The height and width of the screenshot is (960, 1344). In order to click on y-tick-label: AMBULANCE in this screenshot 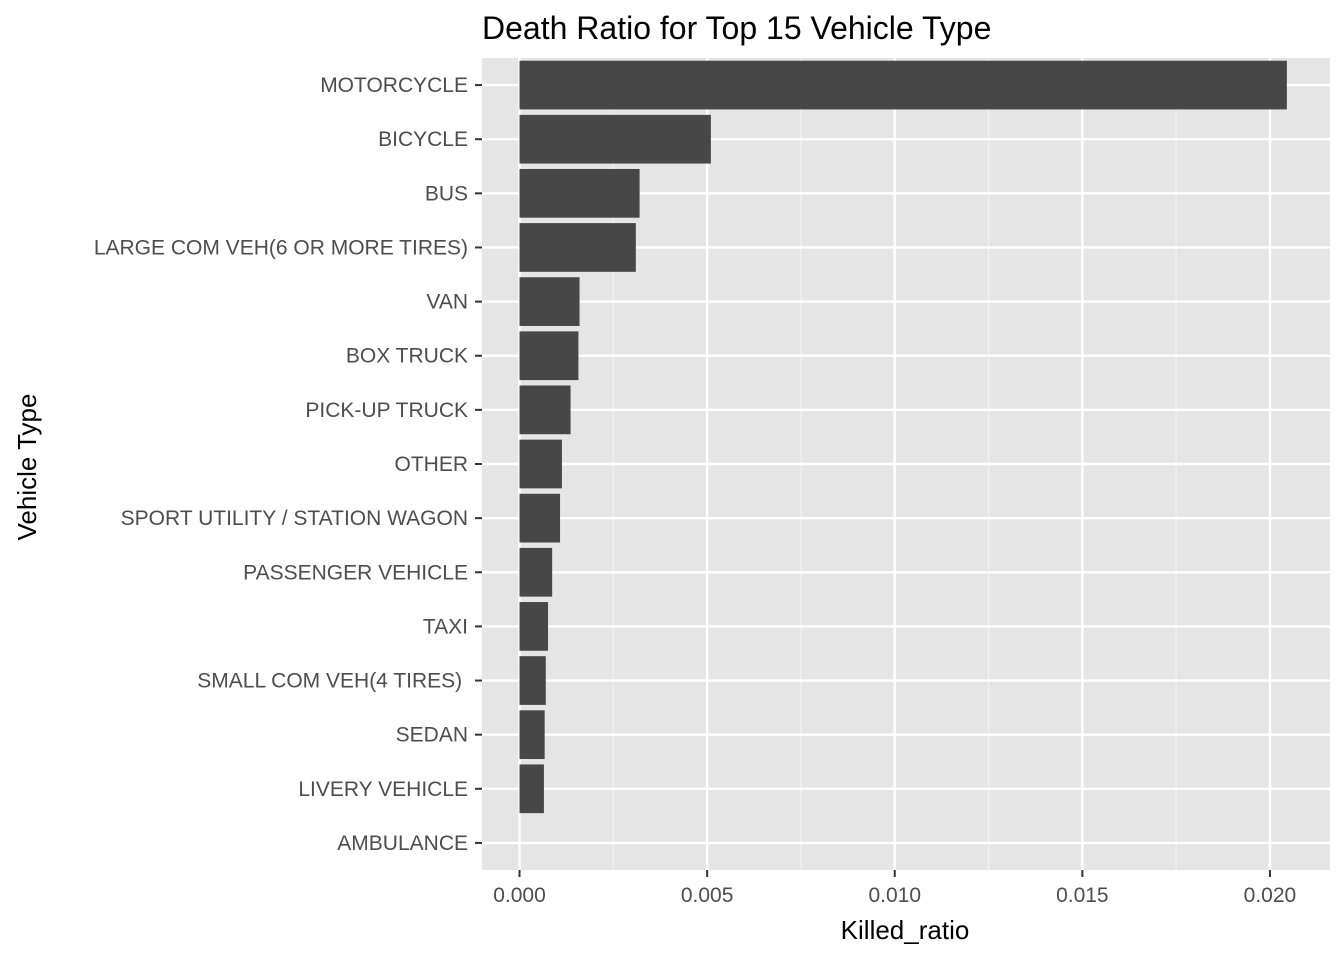, I will do `click(402, 843)`.